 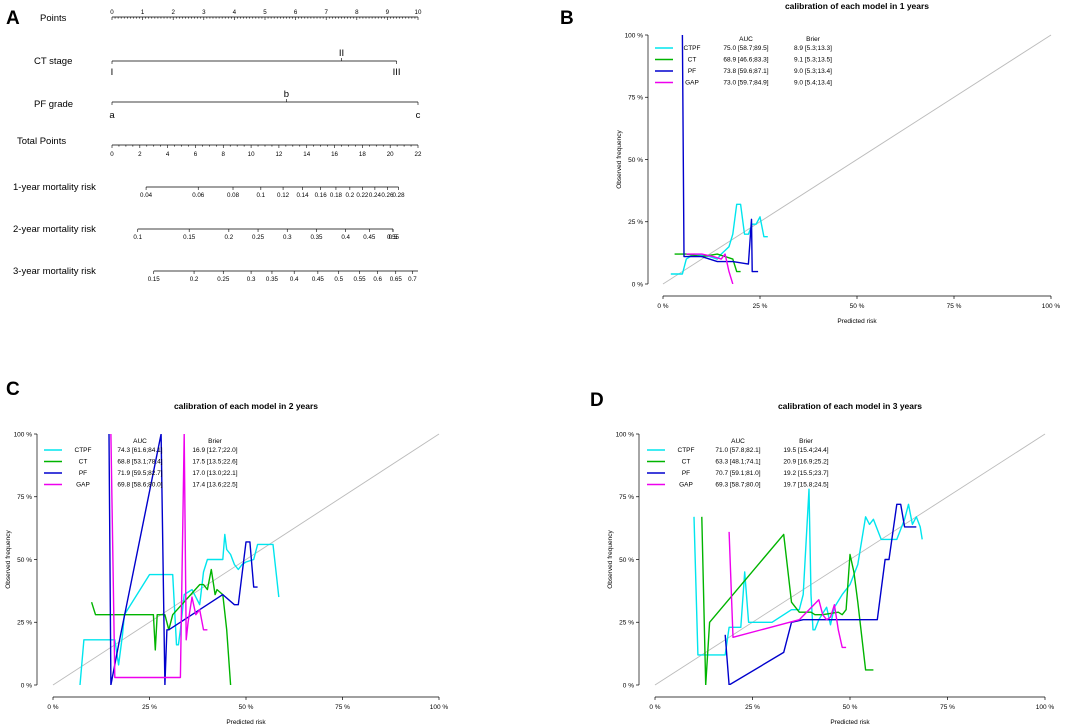 What do you see at coordinates (634, 35) in the screenshot?
I see `y-tick-label: 100 %` at bounding box center [634, 35].